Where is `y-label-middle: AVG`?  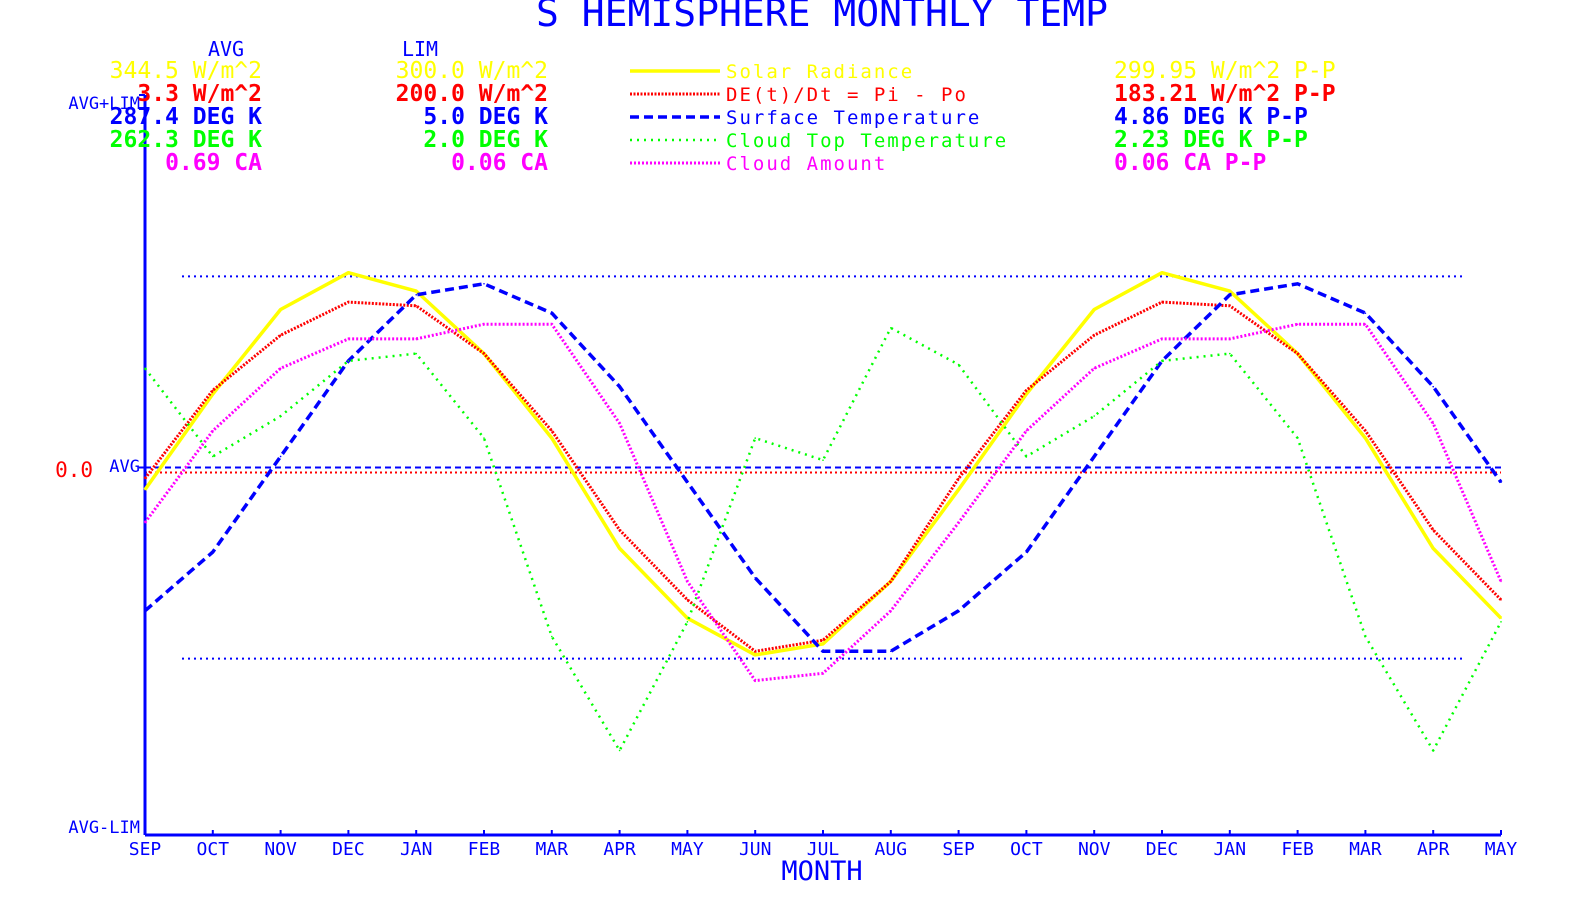 y-label-middle: AVG is located at coordinates (124, 467).